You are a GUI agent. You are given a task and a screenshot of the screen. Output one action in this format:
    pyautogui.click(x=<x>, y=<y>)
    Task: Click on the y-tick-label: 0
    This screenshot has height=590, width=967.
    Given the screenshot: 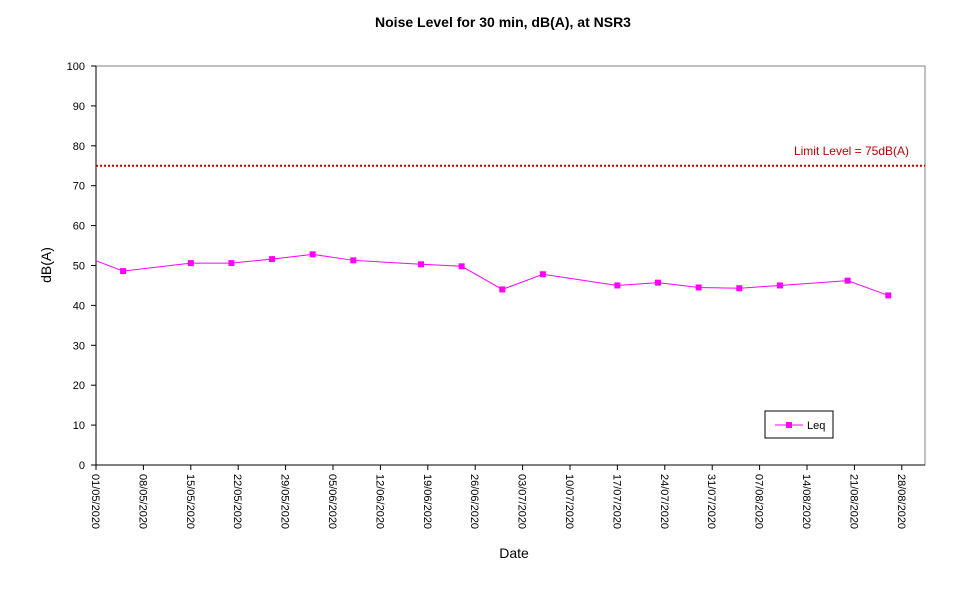 What is the action you would take?
    pyautogui.click(x=82, y=466)
    